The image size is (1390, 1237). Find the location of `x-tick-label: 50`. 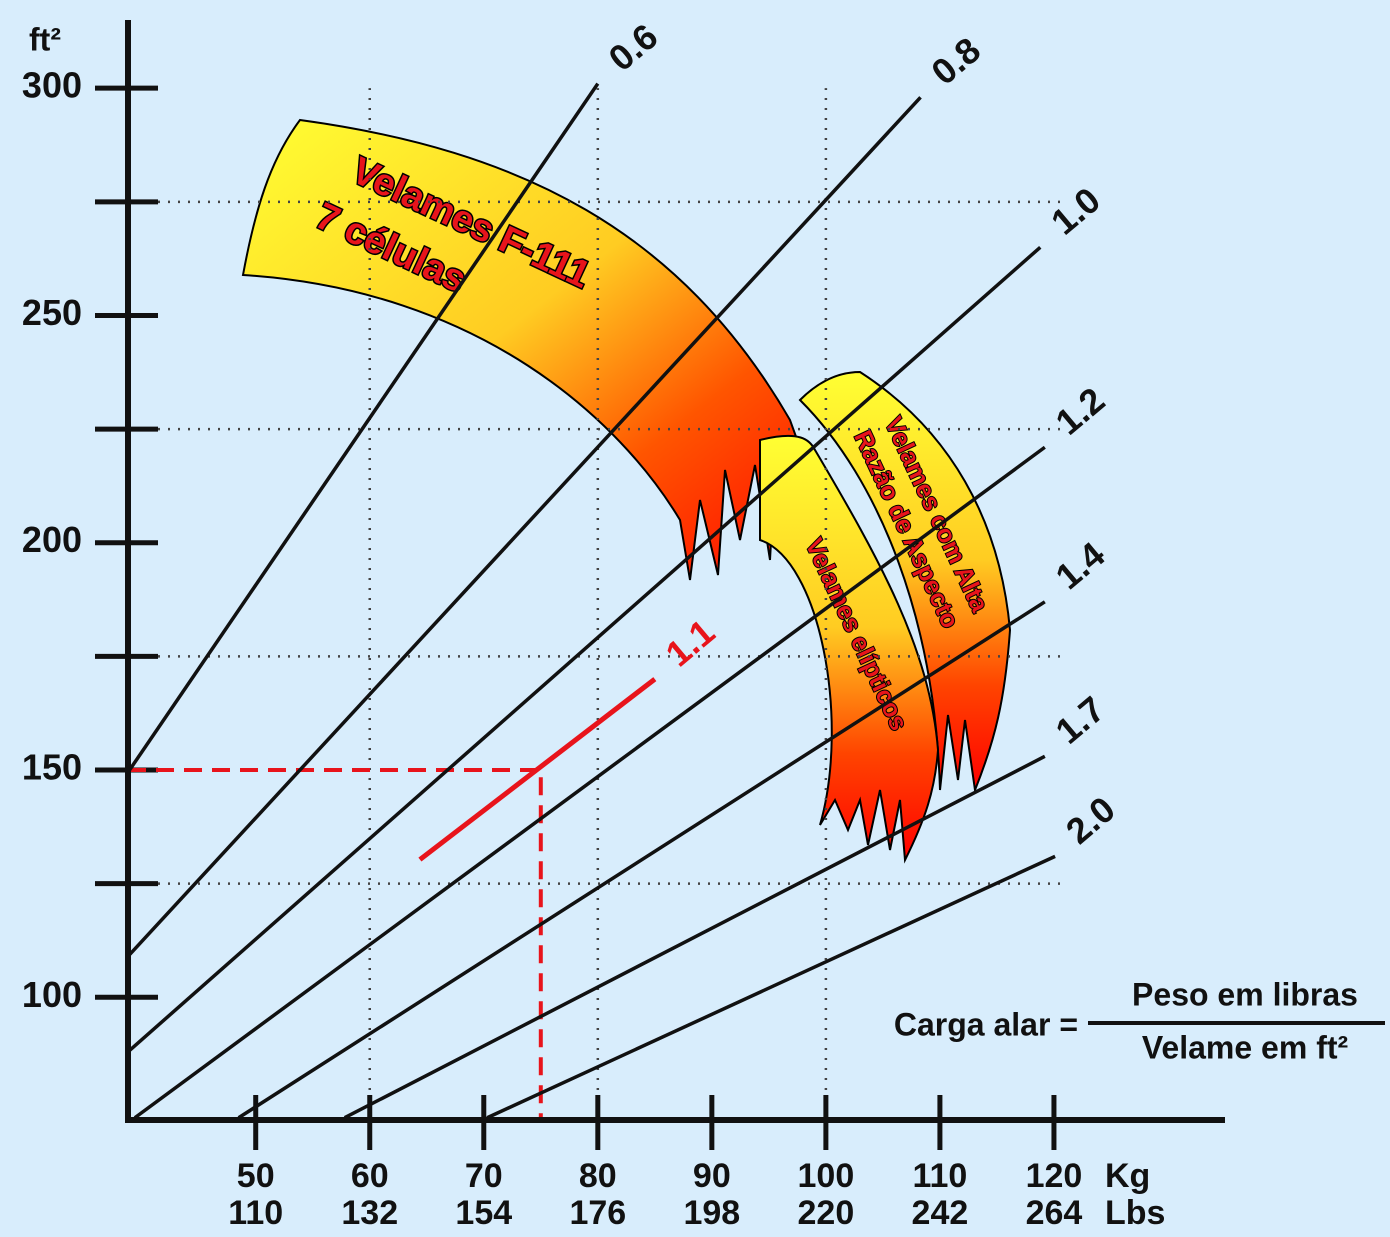

x-tick-label: 50 is located at coordinates (256, 1176).